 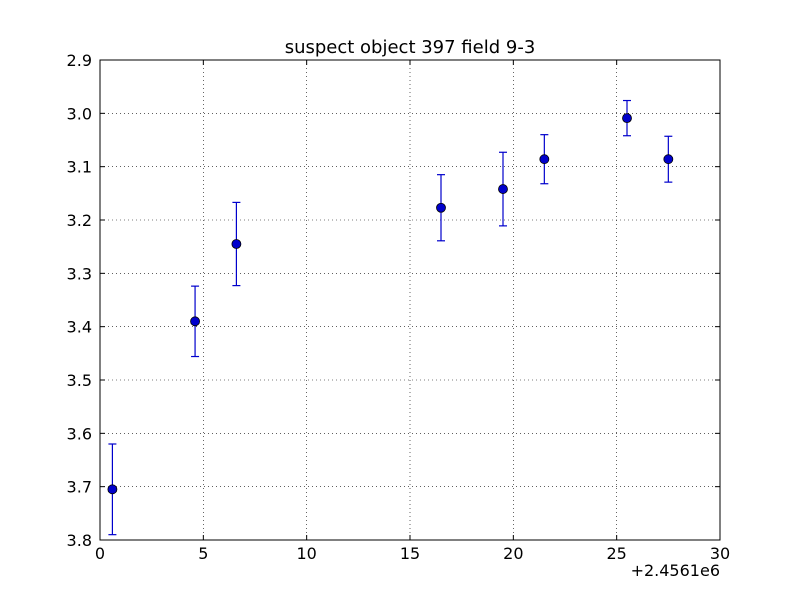 I want to click on x-tick-label: 5, so click(x=203, y=553).